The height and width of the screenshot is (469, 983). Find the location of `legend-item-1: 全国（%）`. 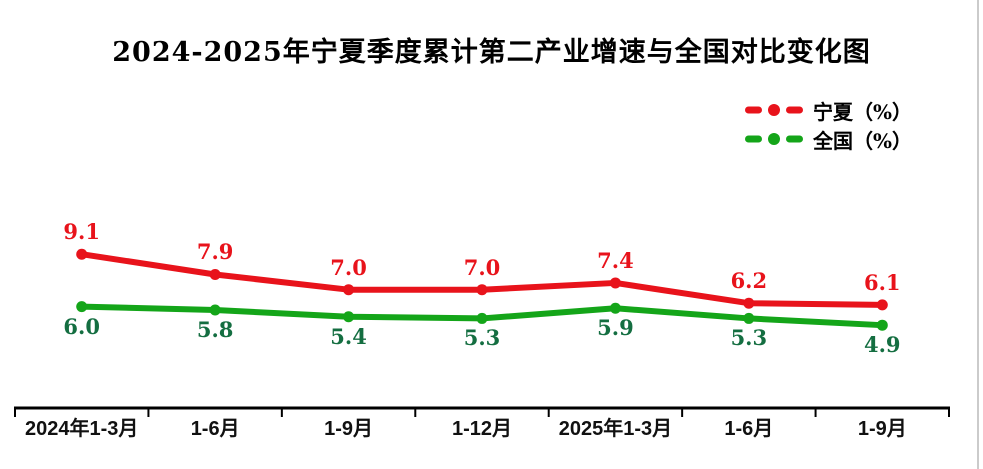

legend-item-1: 全国（%） is located at coordinates (828, 140).